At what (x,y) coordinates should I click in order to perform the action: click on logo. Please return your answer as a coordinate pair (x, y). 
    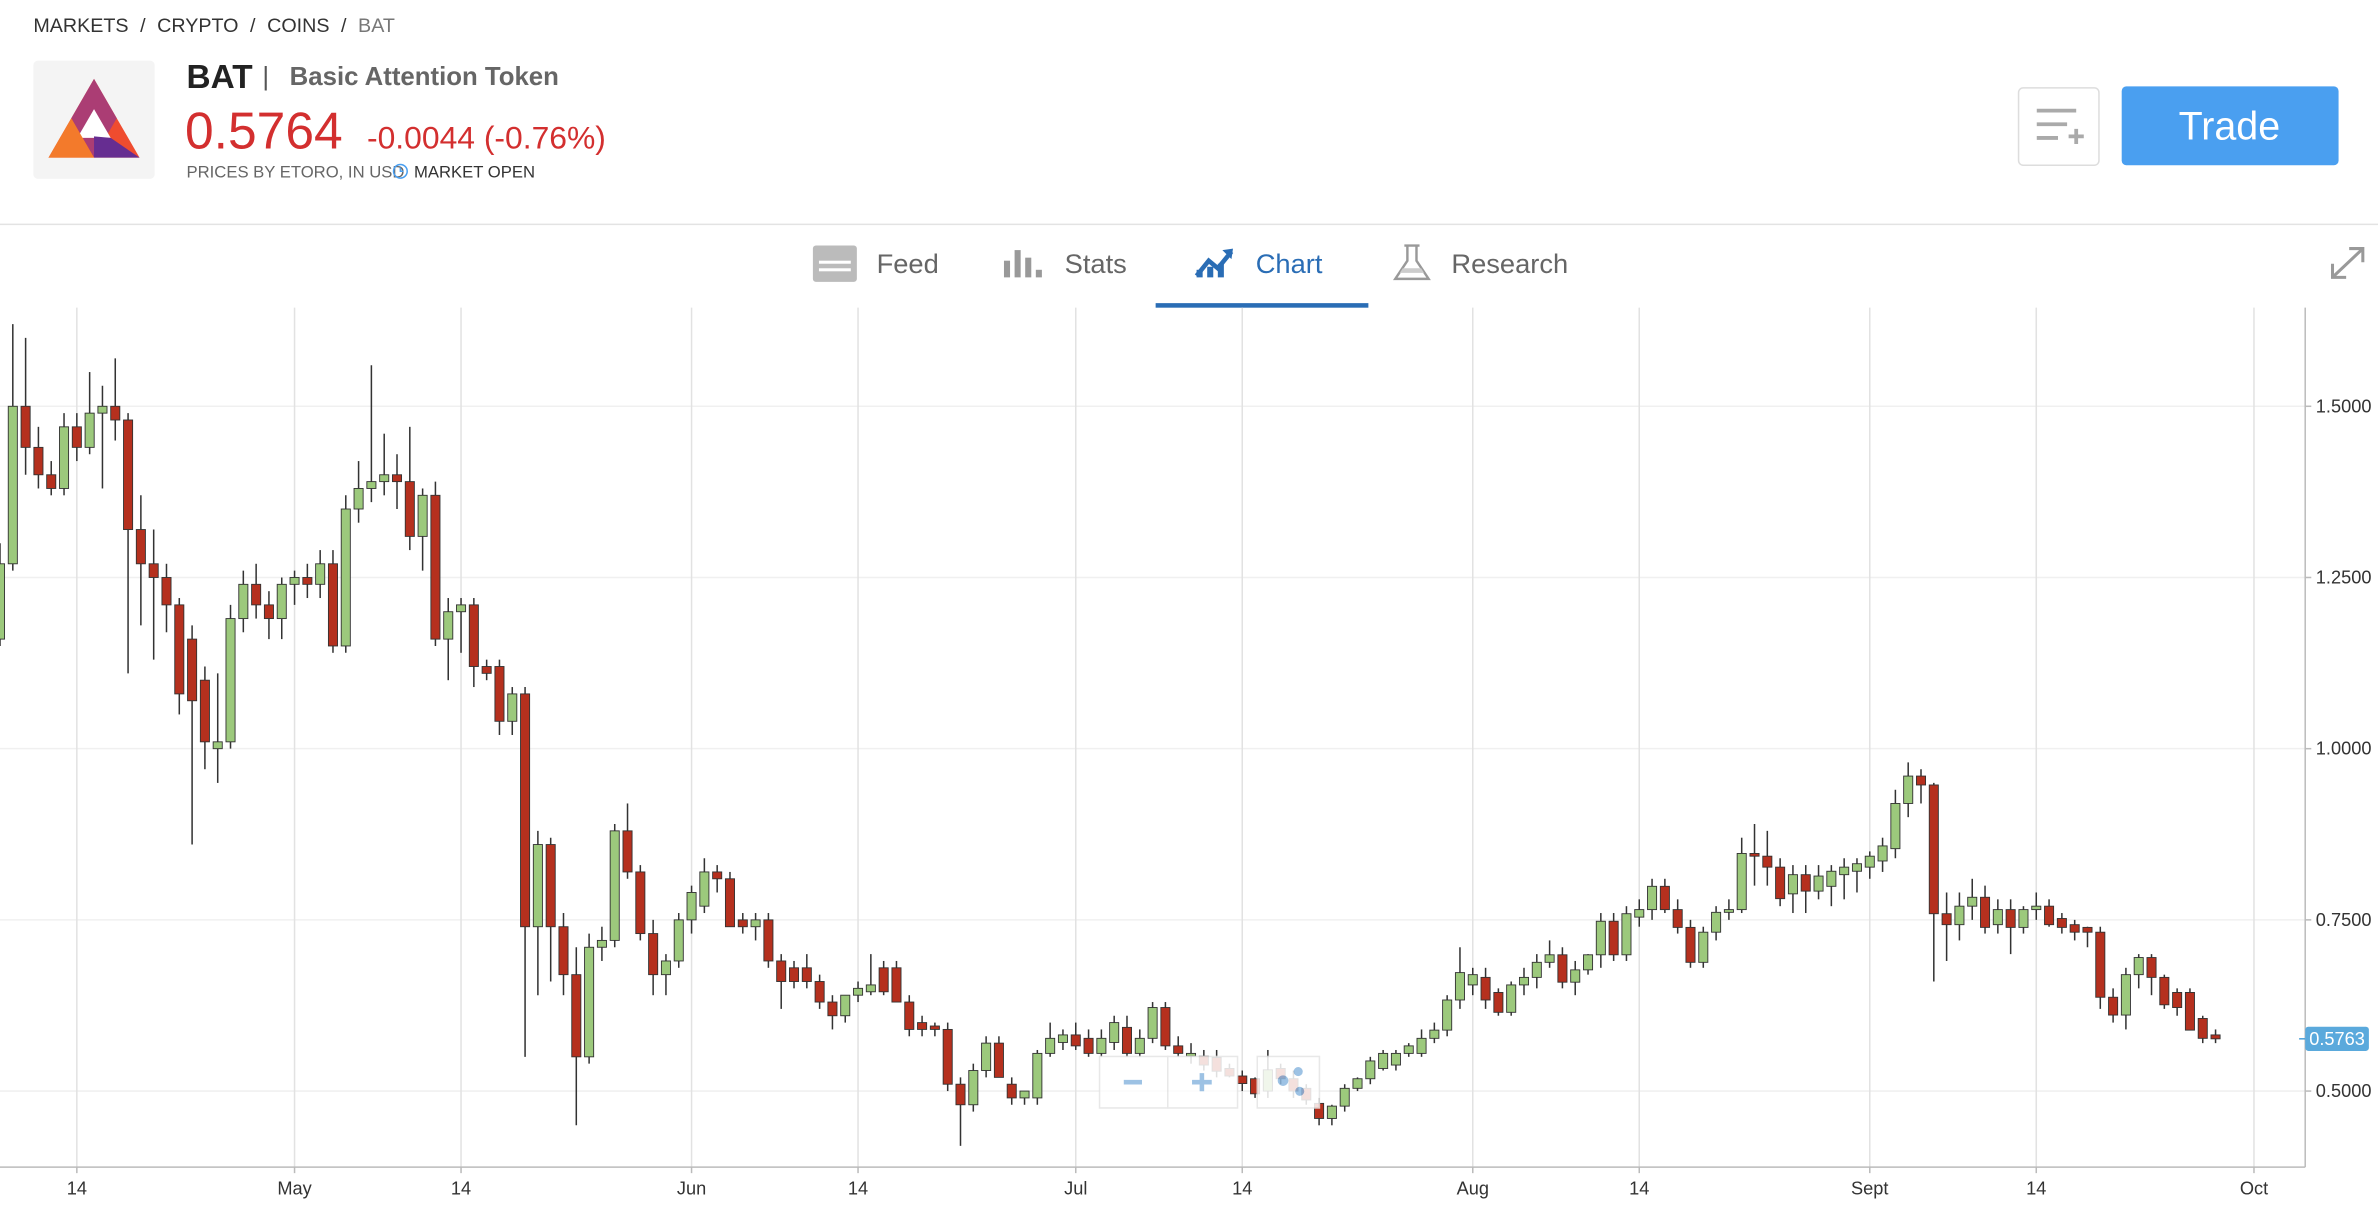
    Looking at the image, I should click on (94, 118).